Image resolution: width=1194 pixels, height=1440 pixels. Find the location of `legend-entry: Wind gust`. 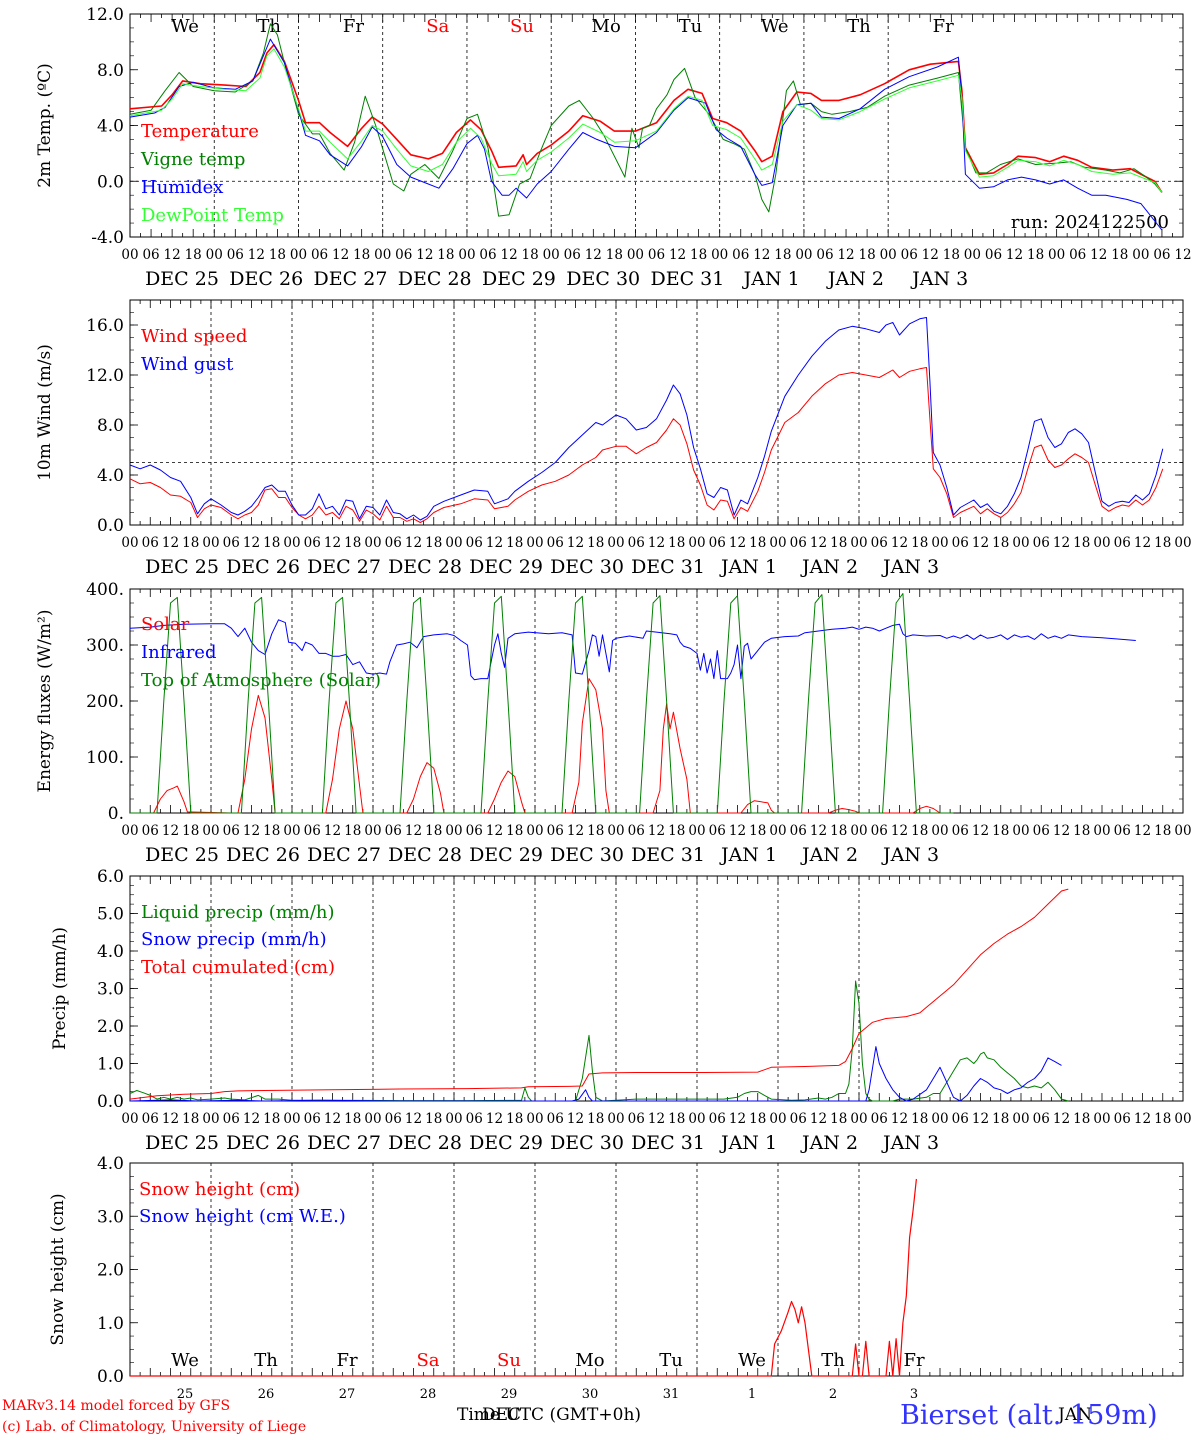

legend-entry: Wind gust is located at coordinates (187, 364).